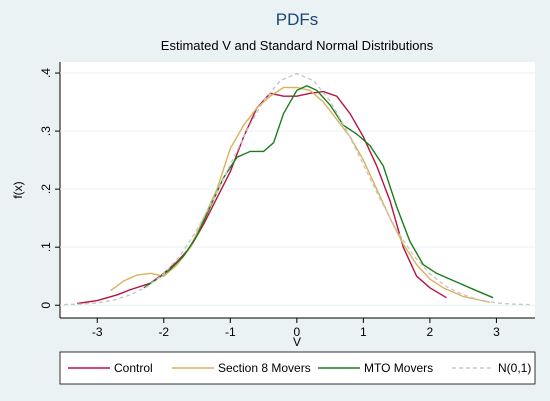 This screenshot has height=401, width=550. Describe the element at coordinates (398, 368) in the screenshot. I see `legend-label: MTO Movers` at that location.